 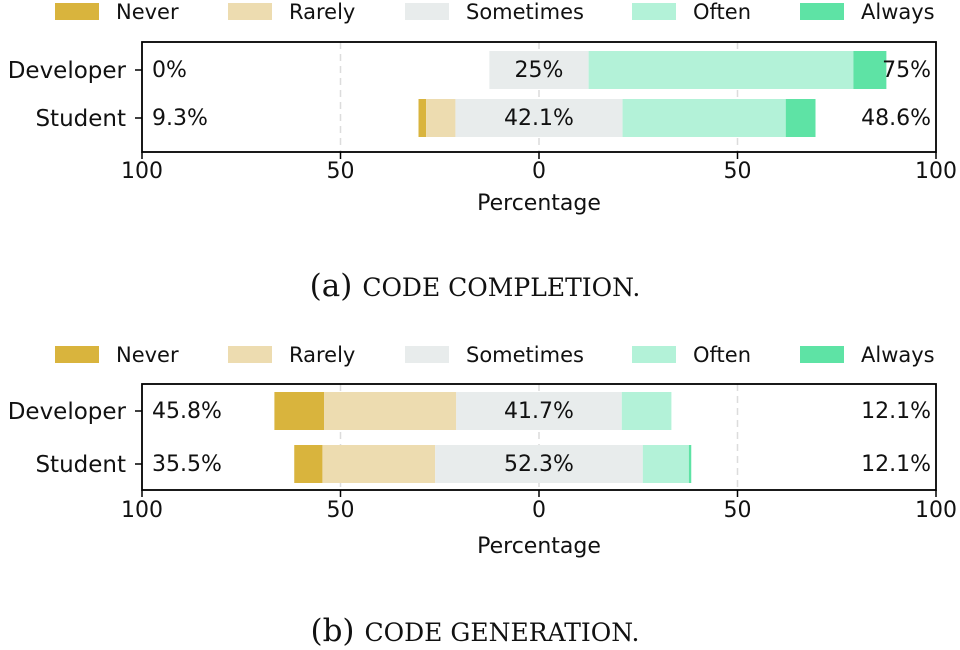 What do you see at coordinates (332, 631) in the screenshot?
I see `caption-label: (b)` at bounding box center [332, 631].